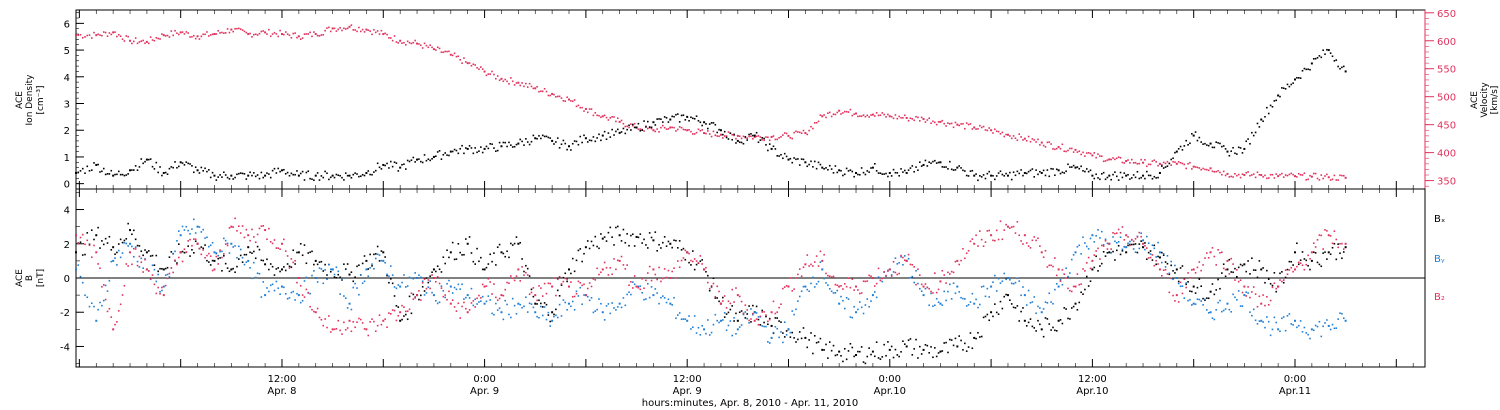  I want to click on density-tick-label: 5, so click(67, 51).